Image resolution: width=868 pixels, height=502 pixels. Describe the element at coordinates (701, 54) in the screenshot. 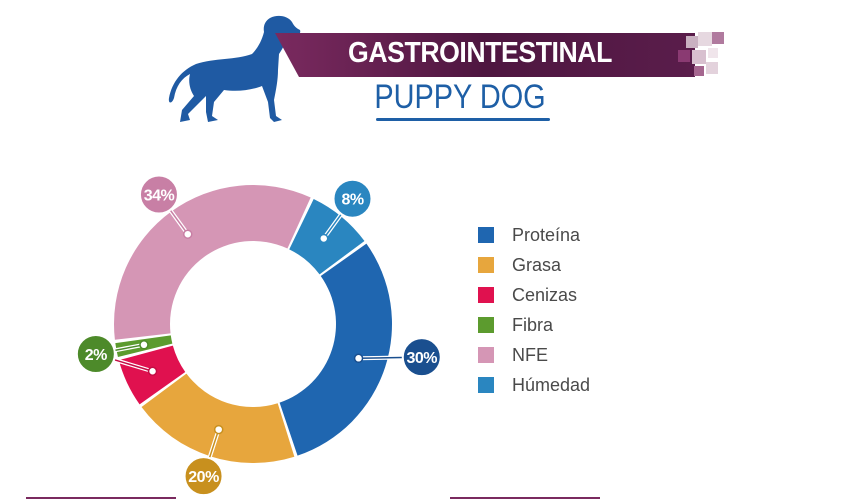

I see `decorative-squares-icon` at that location.